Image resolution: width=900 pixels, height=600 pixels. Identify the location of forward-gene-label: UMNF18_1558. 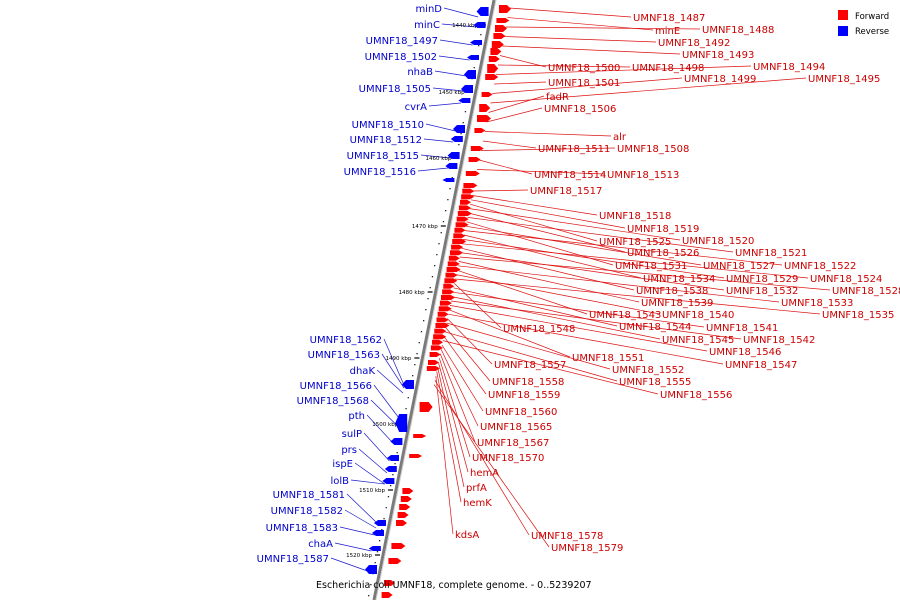
(528, 382).